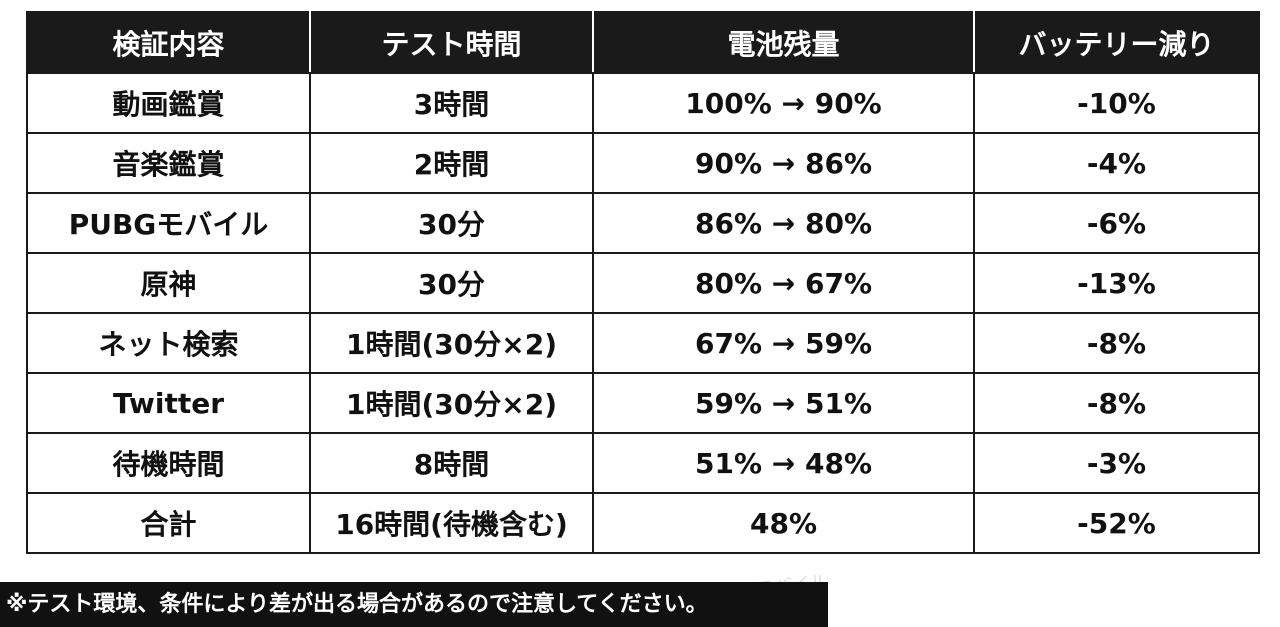 The height and width of the screenshot is (627, 1280). I want to click on table-row: 待機時間 8時間 51% → 48% -3%, so click(643, 463).